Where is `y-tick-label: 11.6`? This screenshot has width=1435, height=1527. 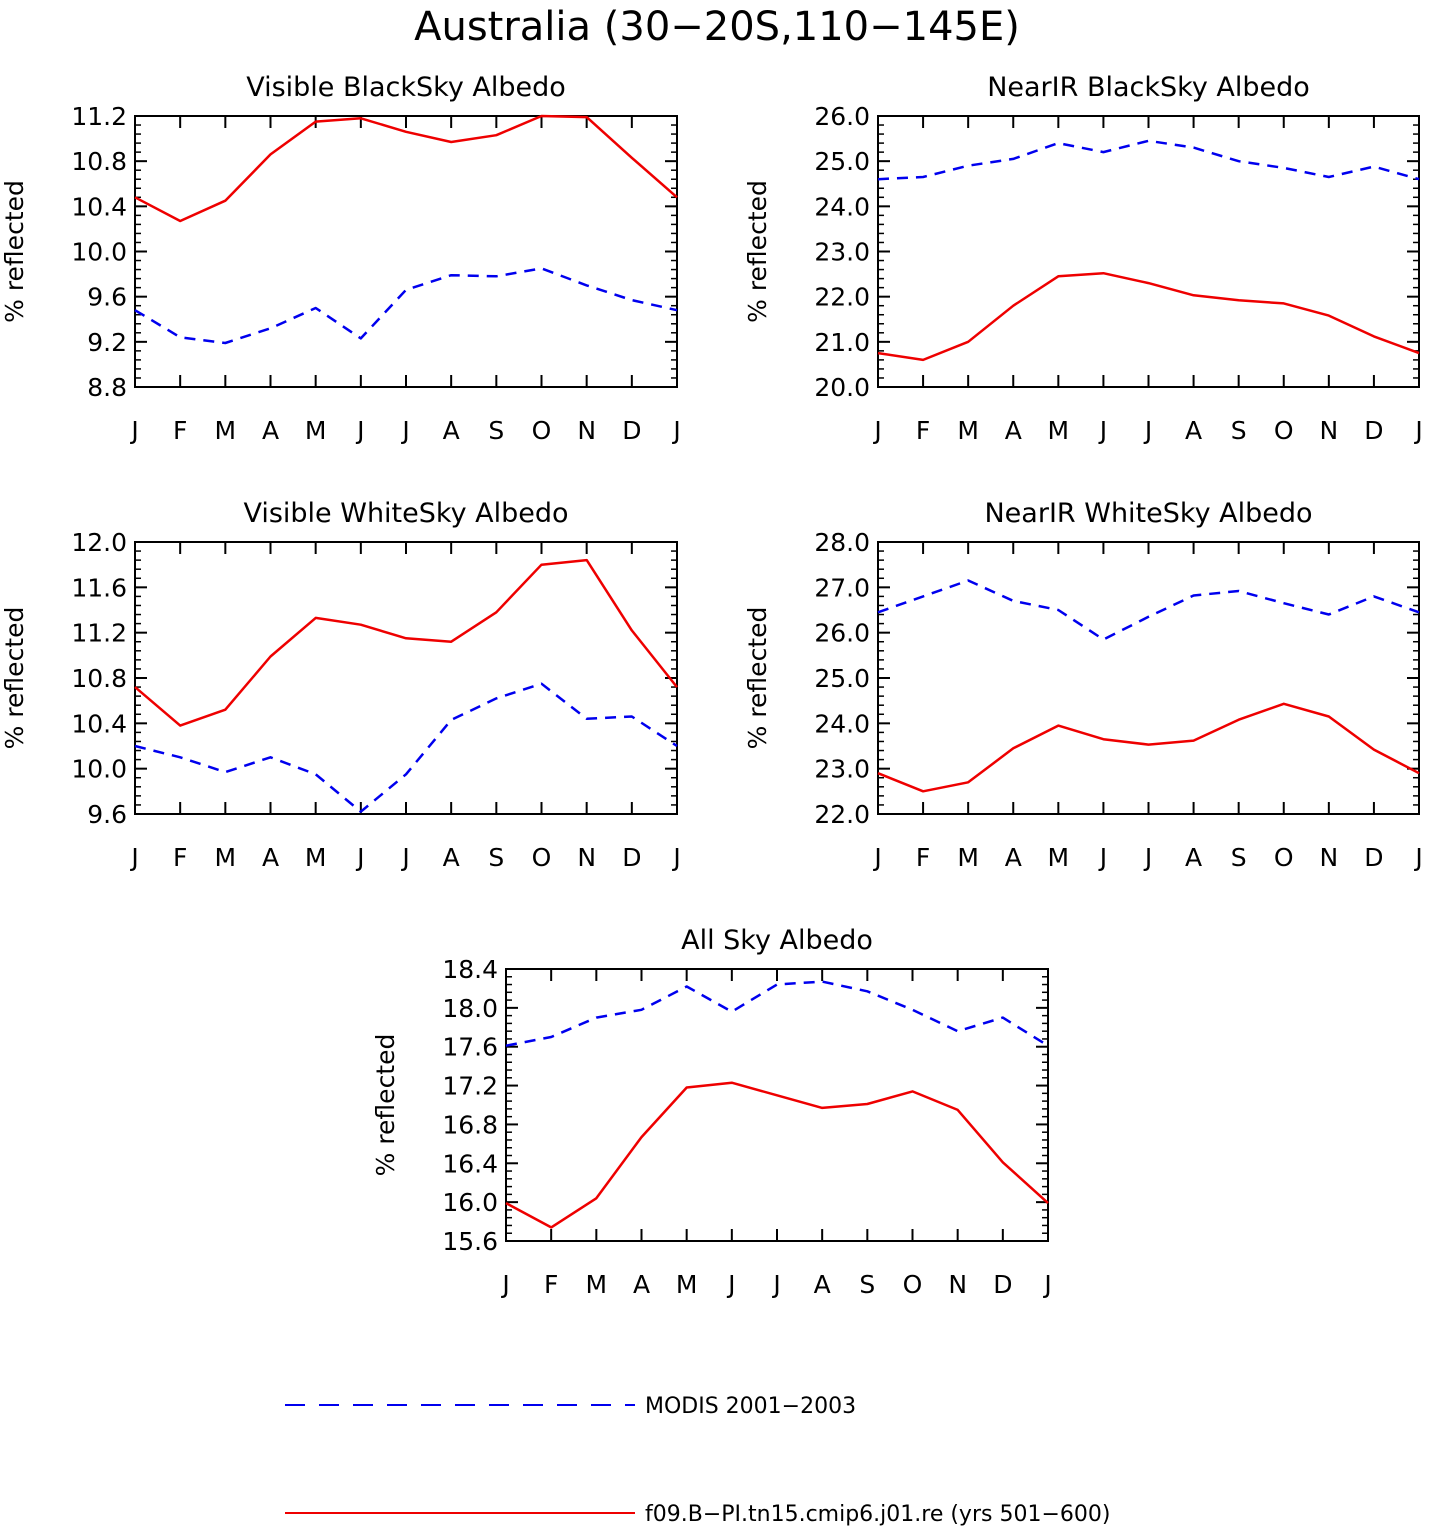 y-tick-label: 11.6 is located at coordinates (99, 587).